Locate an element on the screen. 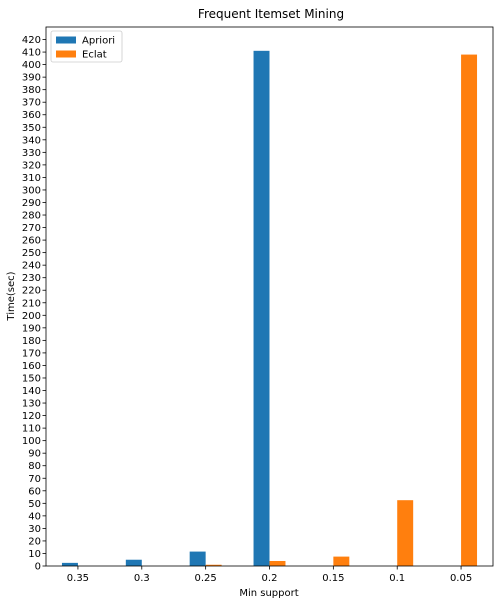 The image size is (504, 604). x-tick-label: 0.1 is located at coordinates (397, 578).